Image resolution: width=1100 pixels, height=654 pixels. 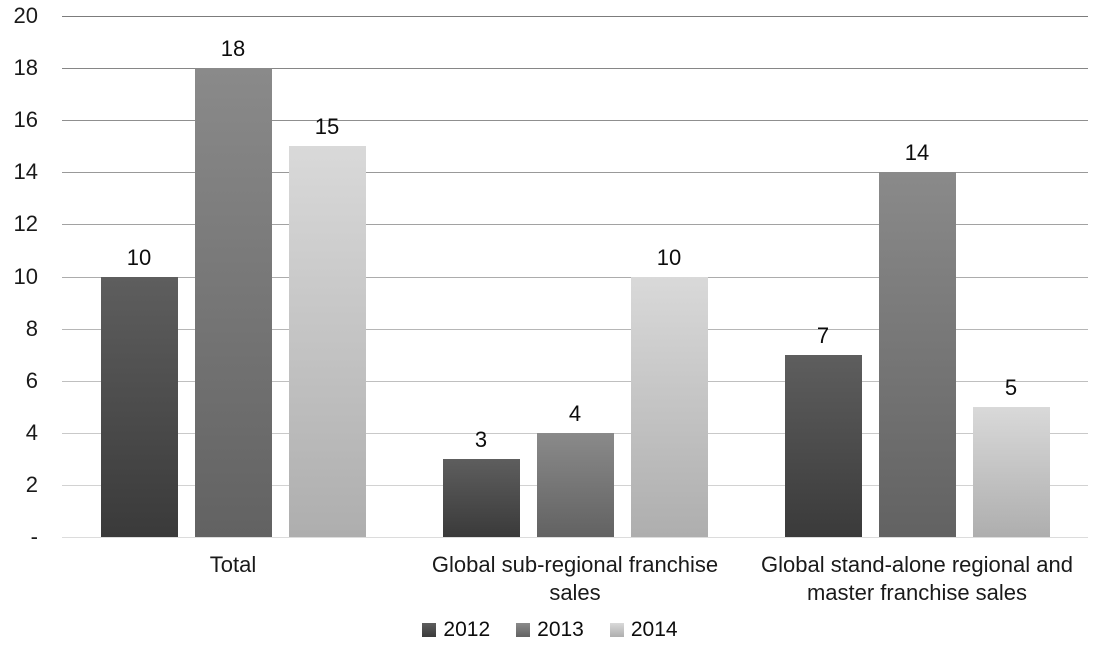 What do you see at coordinates (1011, 387) in the screenshot?
I see `bar-value-label: 5` at bounding box center [1011, 387].